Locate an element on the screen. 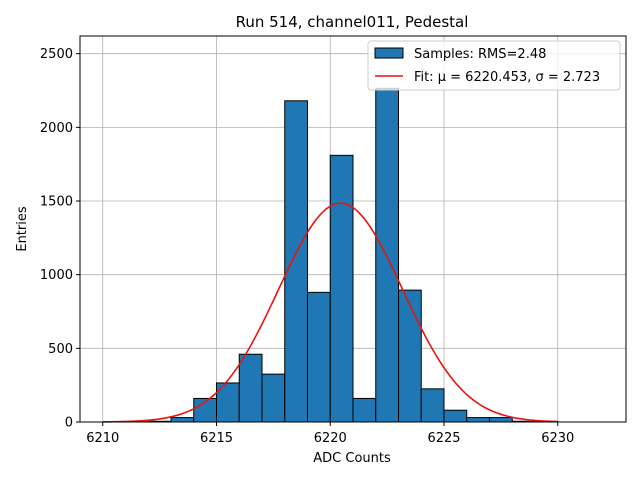 The image size is (640, 480). y-tick-label: 2500 is located at coordinates (56, 54).